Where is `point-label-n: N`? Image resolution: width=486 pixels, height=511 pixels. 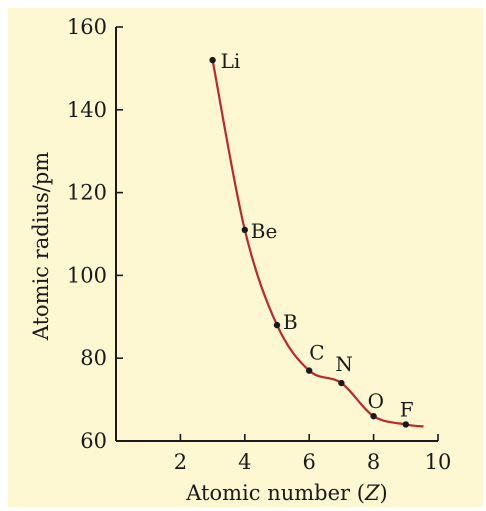
point-label-n: N is located at coordinates (344, 364).